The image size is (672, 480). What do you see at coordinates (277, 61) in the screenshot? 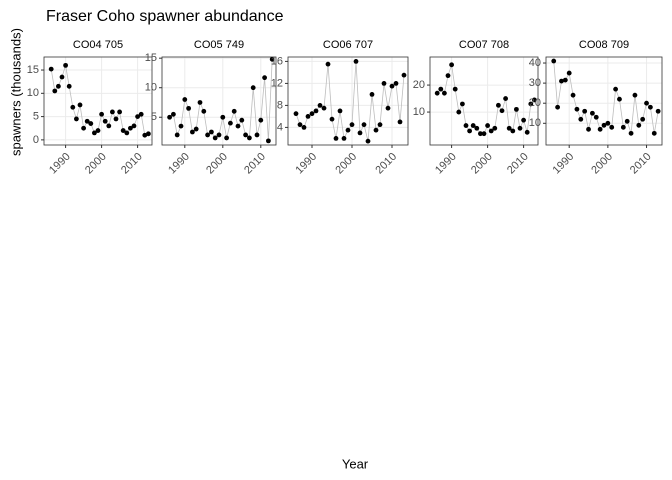
I see `y-tick-label: 16` at bounding box center [277, 61].